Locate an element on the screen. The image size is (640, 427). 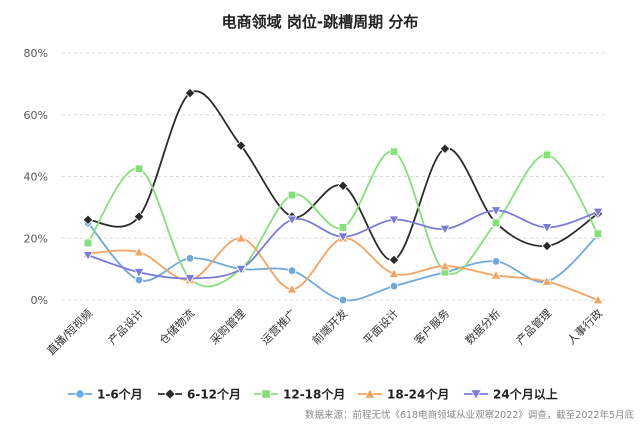
x-tick-label: 数据分析 is located at coordinates (482, 326).